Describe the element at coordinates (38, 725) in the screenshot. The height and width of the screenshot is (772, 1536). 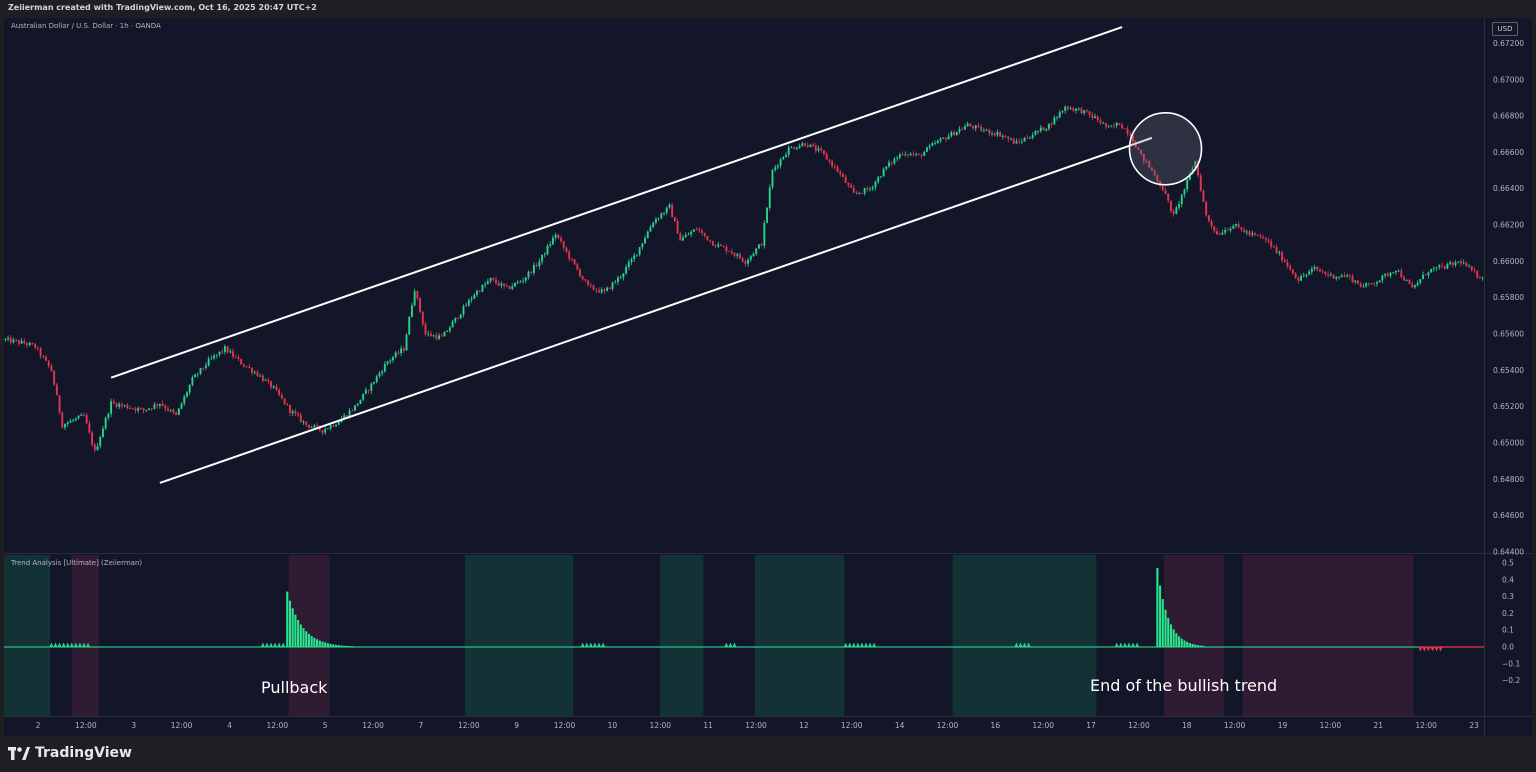
I see `time-tick-label: 2` at that location.